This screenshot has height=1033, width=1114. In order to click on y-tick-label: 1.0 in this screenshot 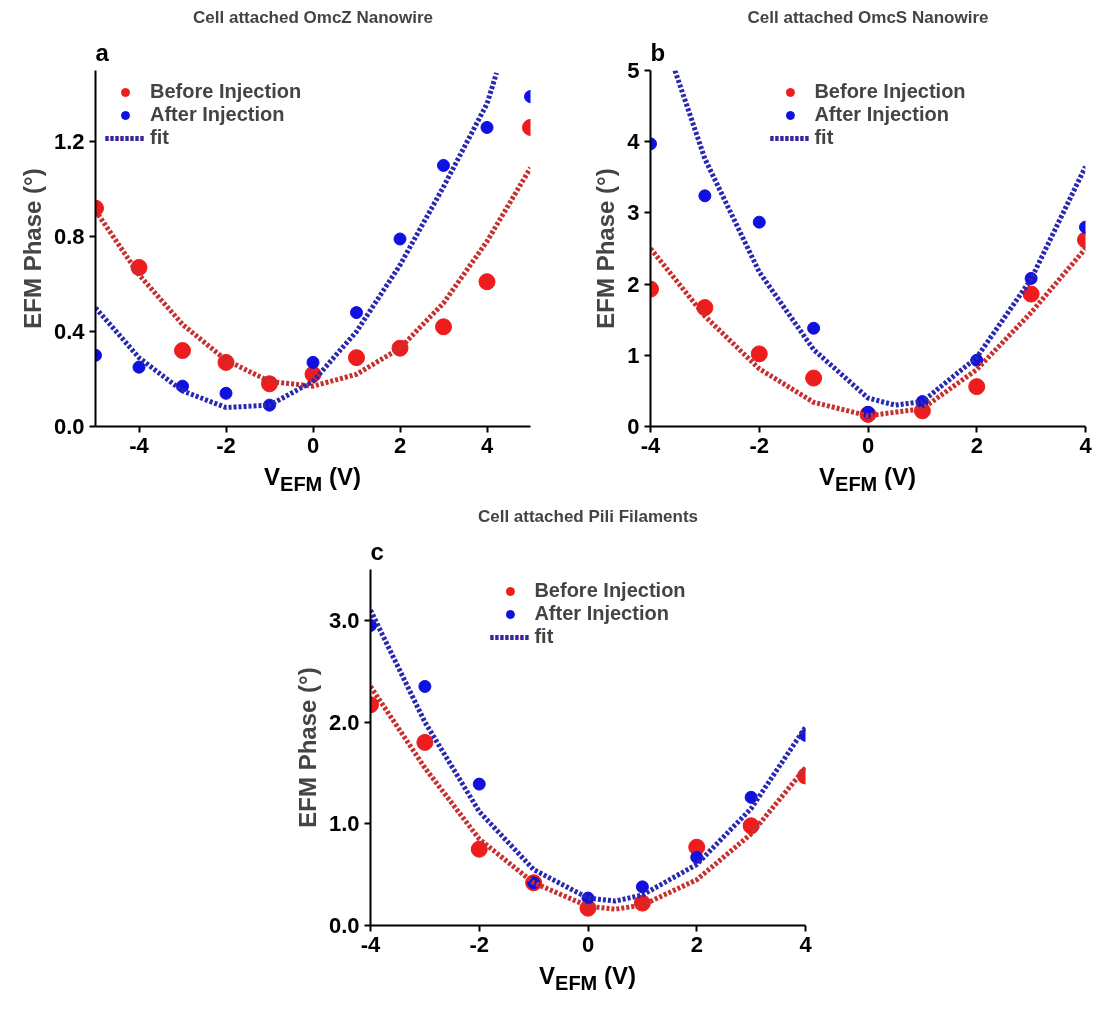, I will do `click(344, 824)`.